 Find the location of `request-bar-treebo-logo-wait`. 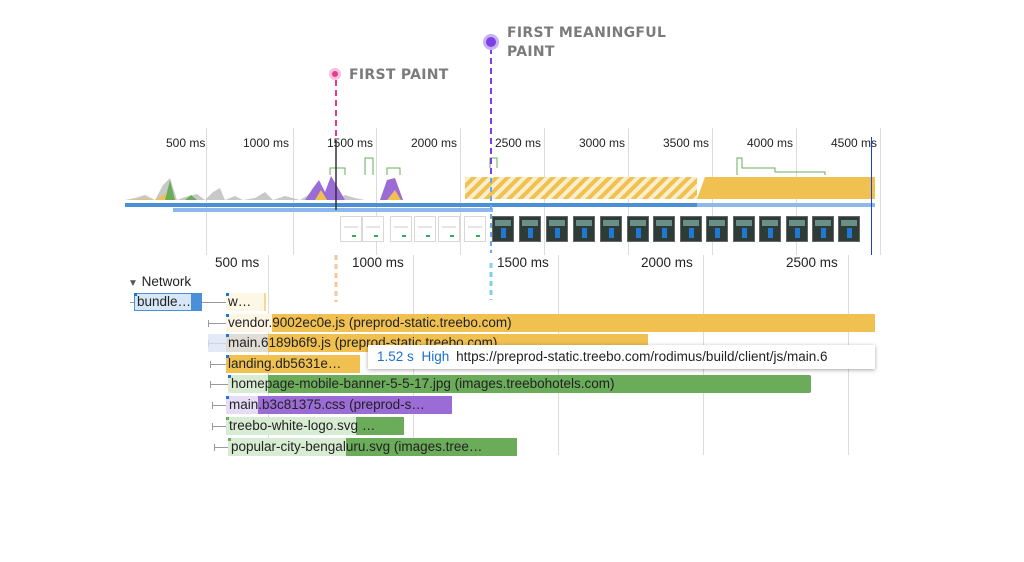

request-bar-treebo-logo-wait is located at coordinates (291, 426).